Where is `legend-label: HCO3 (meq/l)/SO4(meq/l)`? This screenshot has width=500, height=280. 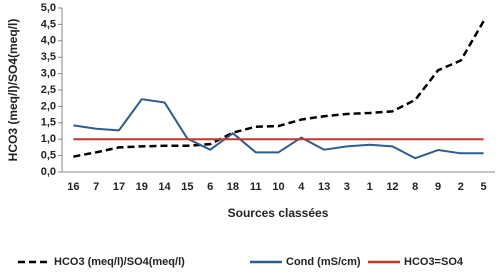
legend-label: HCO3 (meq/l)/SO4(meq/l) is located at coordinates (119, 262).